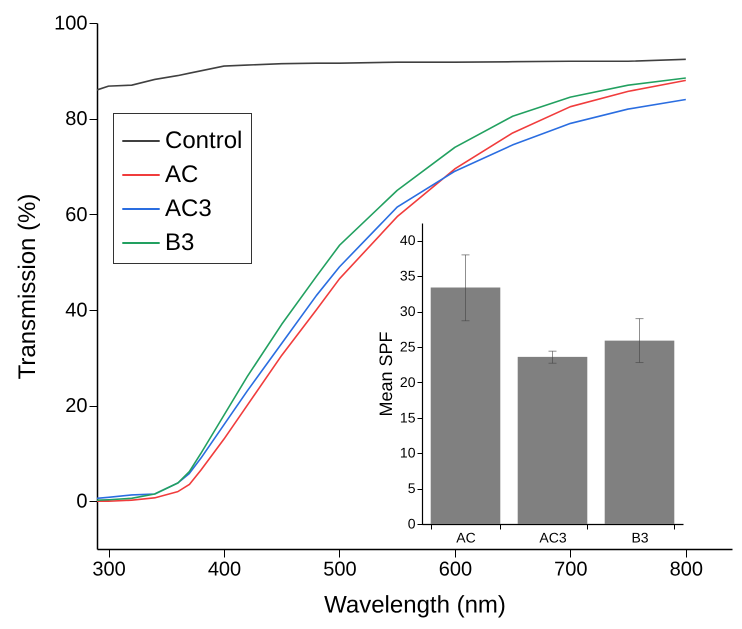  I want to click on x-tick-label: 600, so click(455, 569).